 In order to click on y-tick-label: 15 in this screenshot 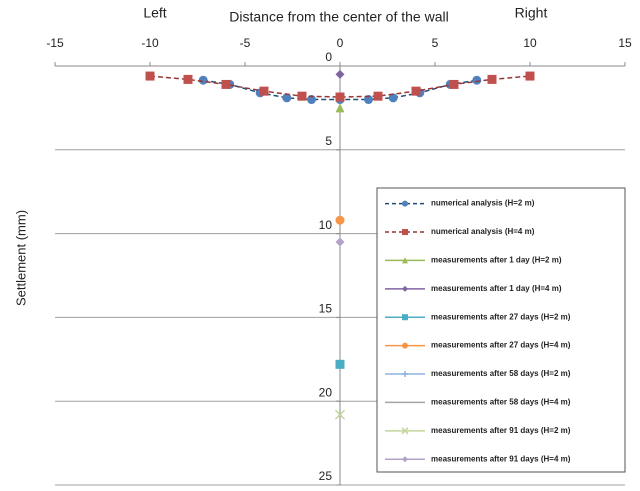, I will do `click(326, 309)`.